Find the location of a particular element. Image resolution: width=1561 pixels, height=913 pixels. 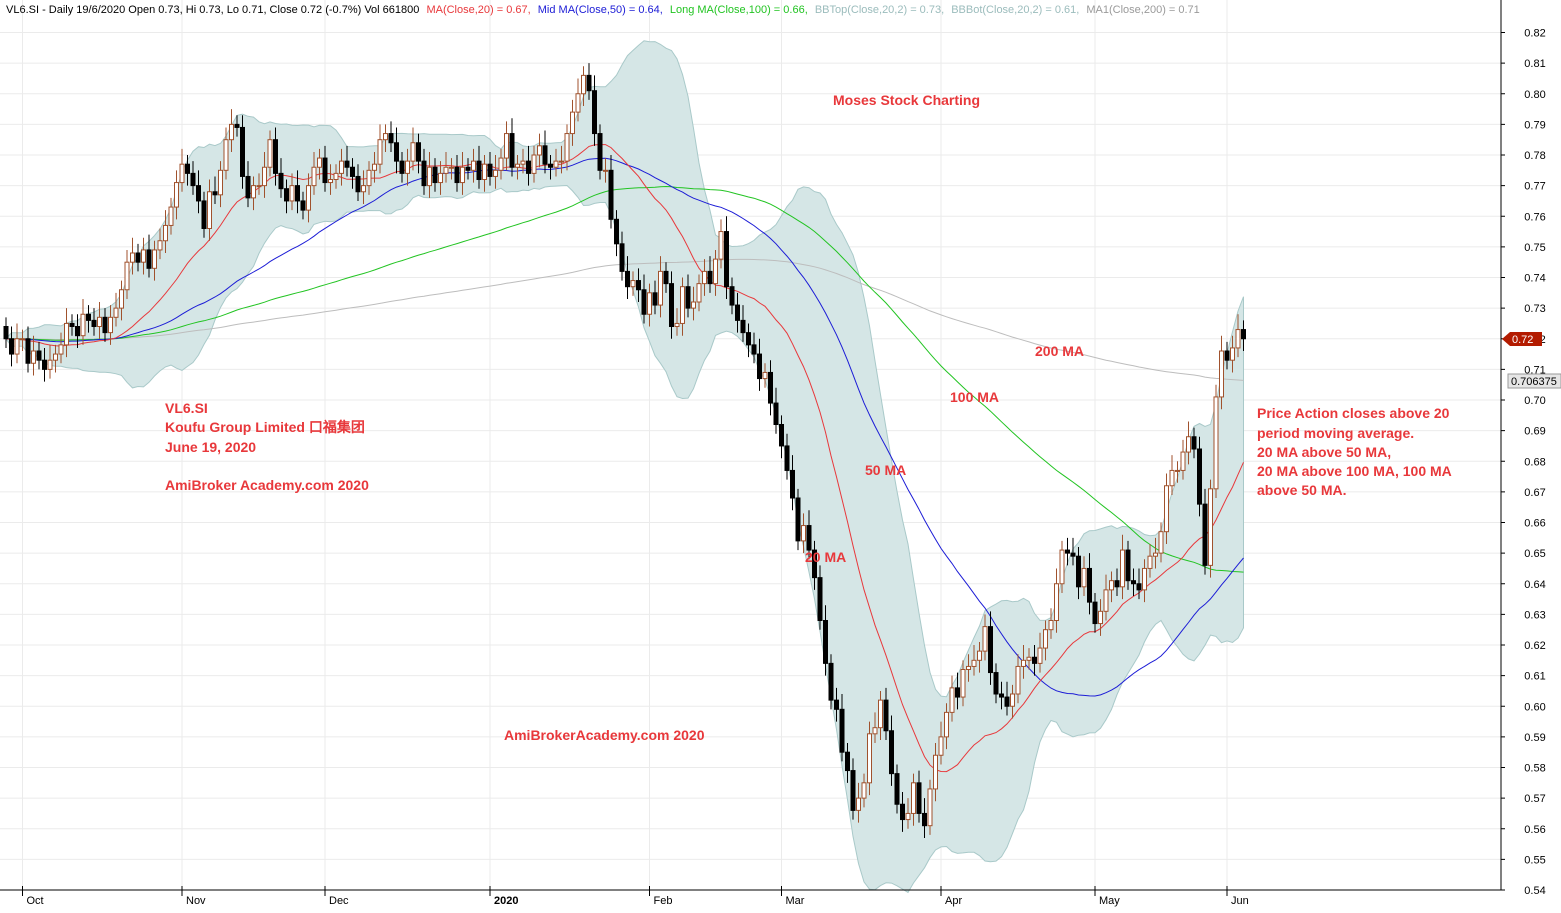

x-tick-label: Jun is located at coordinates (1240, 901).